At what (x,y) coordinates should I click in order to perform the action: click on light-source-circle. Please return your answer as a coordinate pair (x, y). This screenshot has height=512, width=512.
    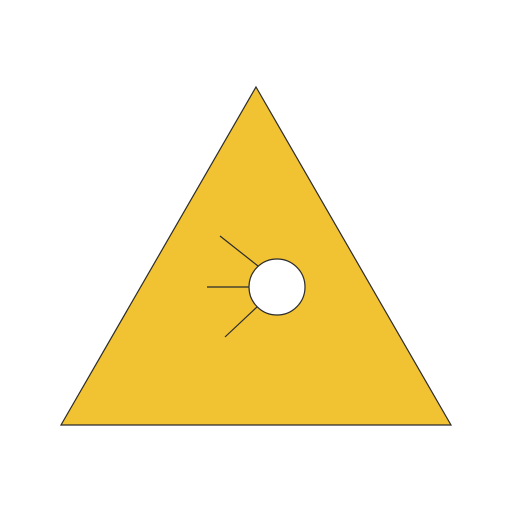
    Looking at the image, I should click on (277, 287).